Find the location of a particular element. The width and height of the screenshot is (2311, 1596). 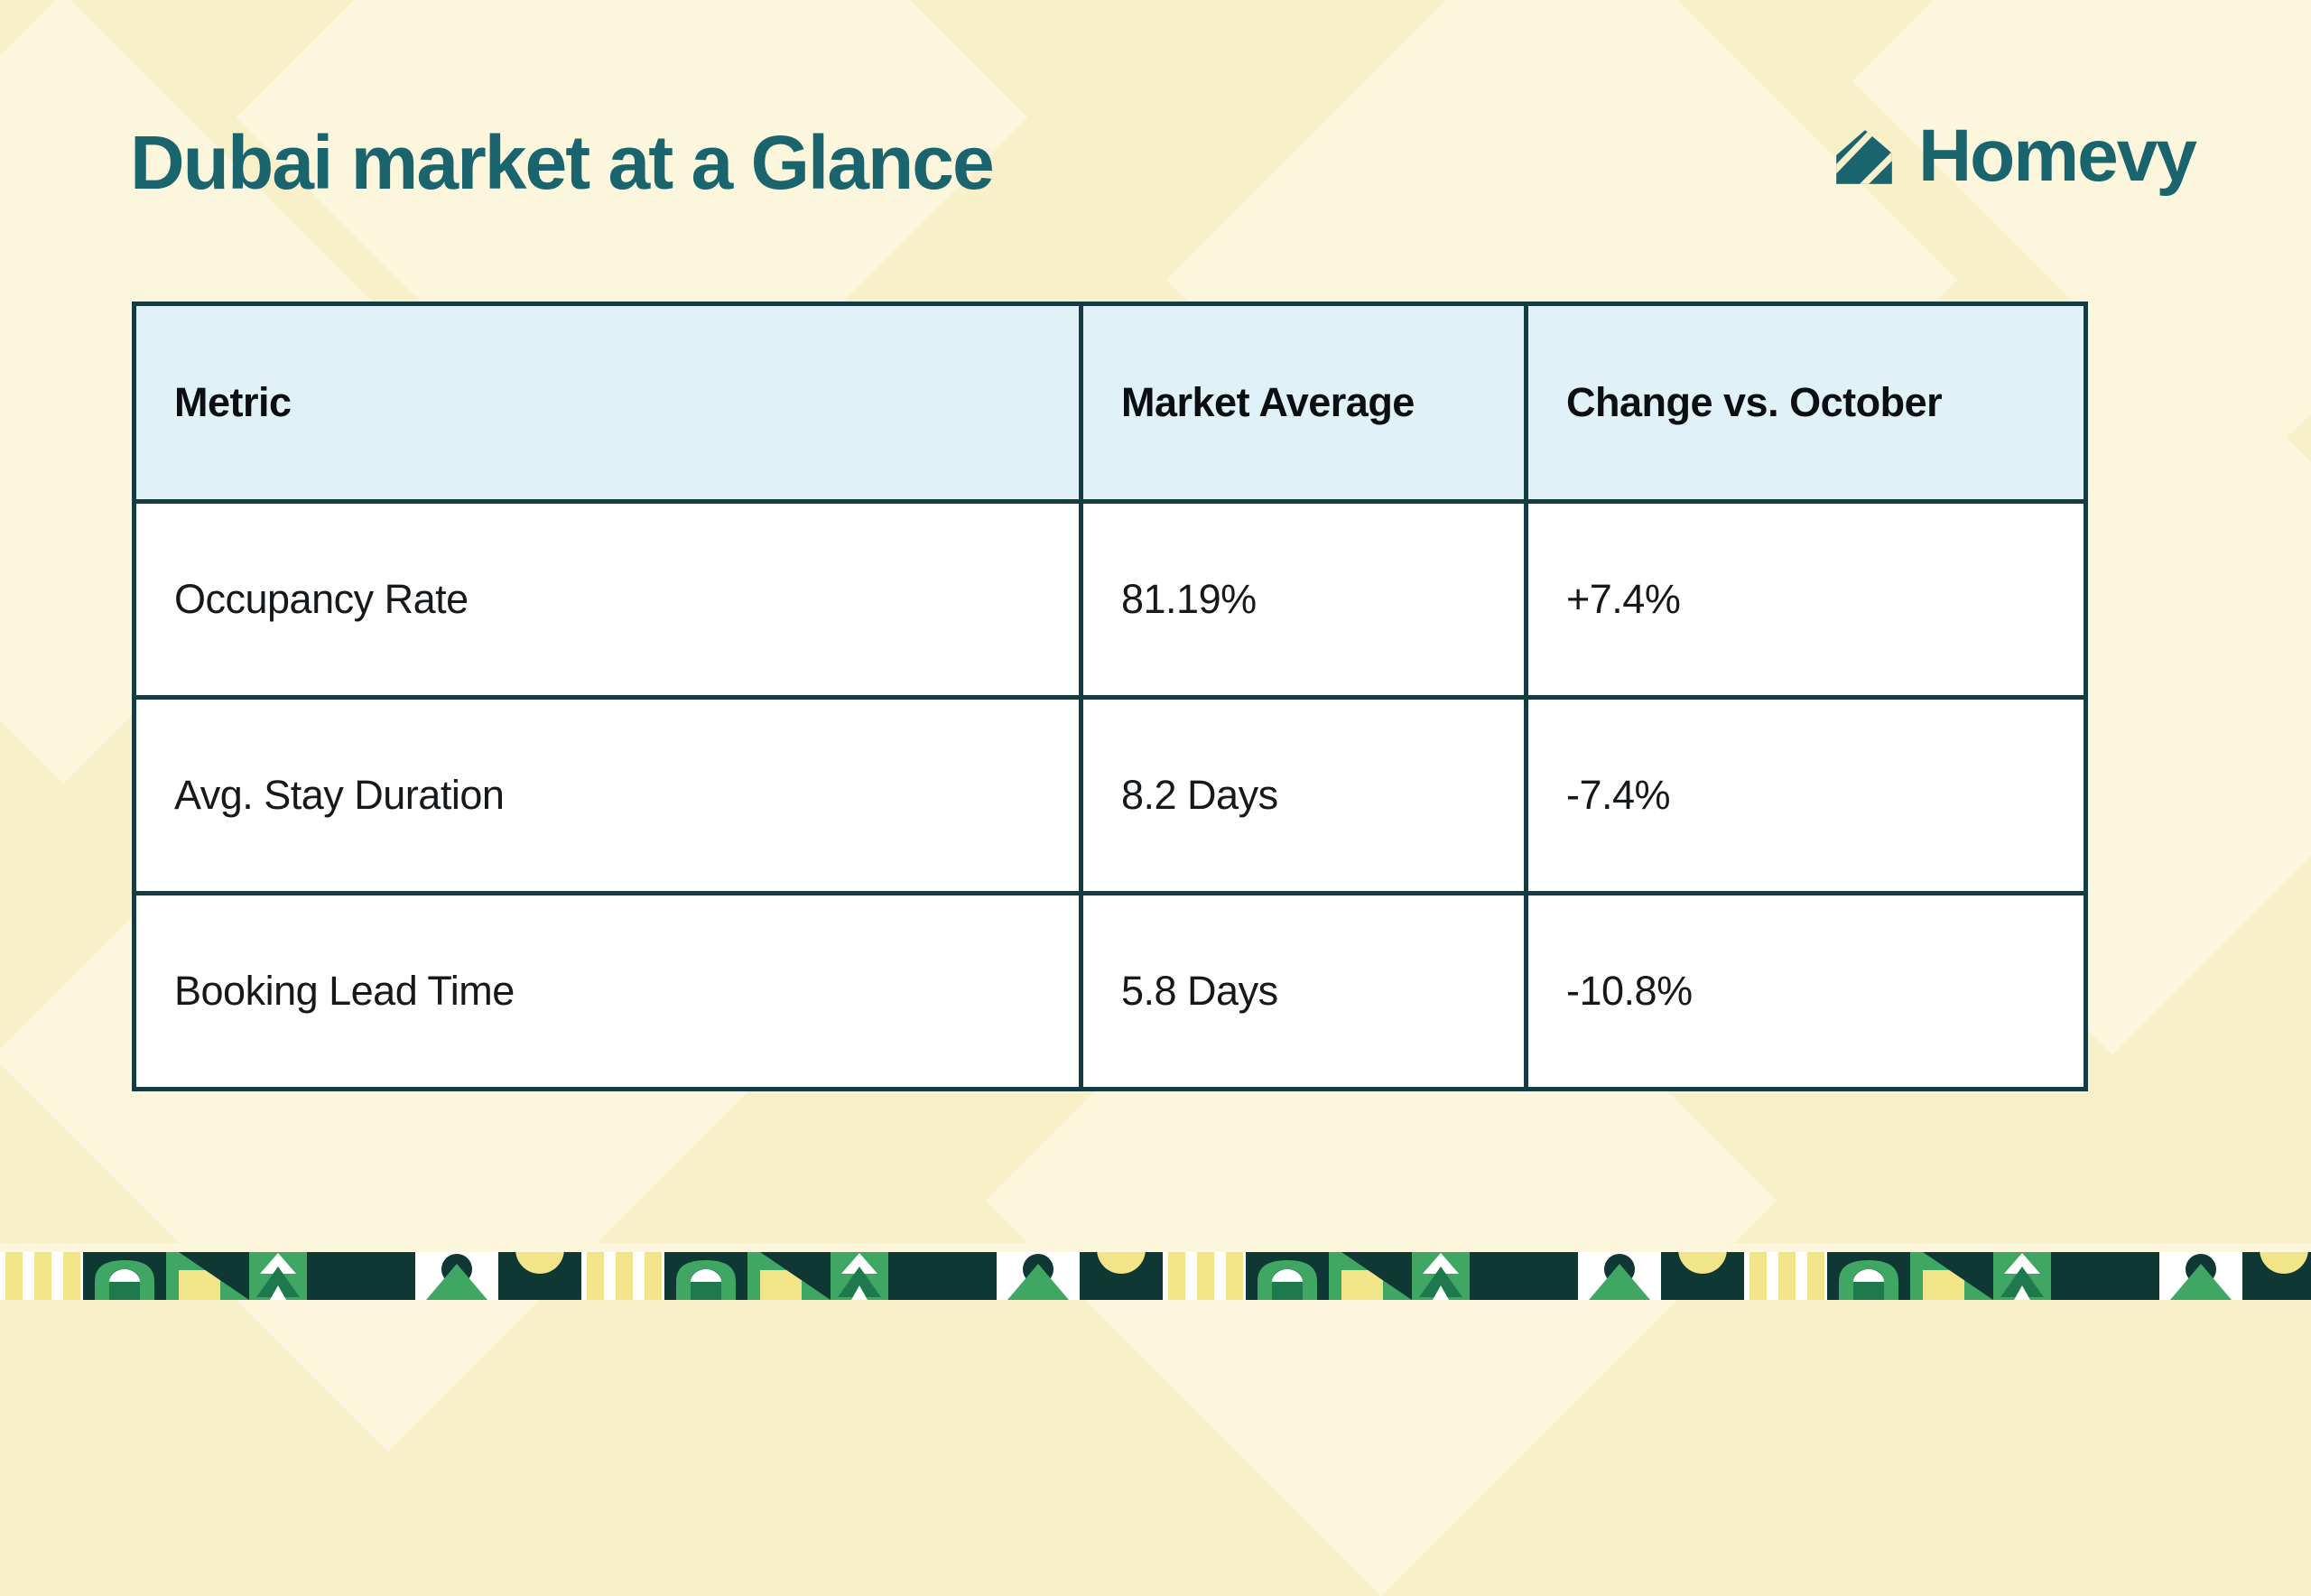

cell-metric: Avg. Stay Duration is located at coordinates (607, 795).